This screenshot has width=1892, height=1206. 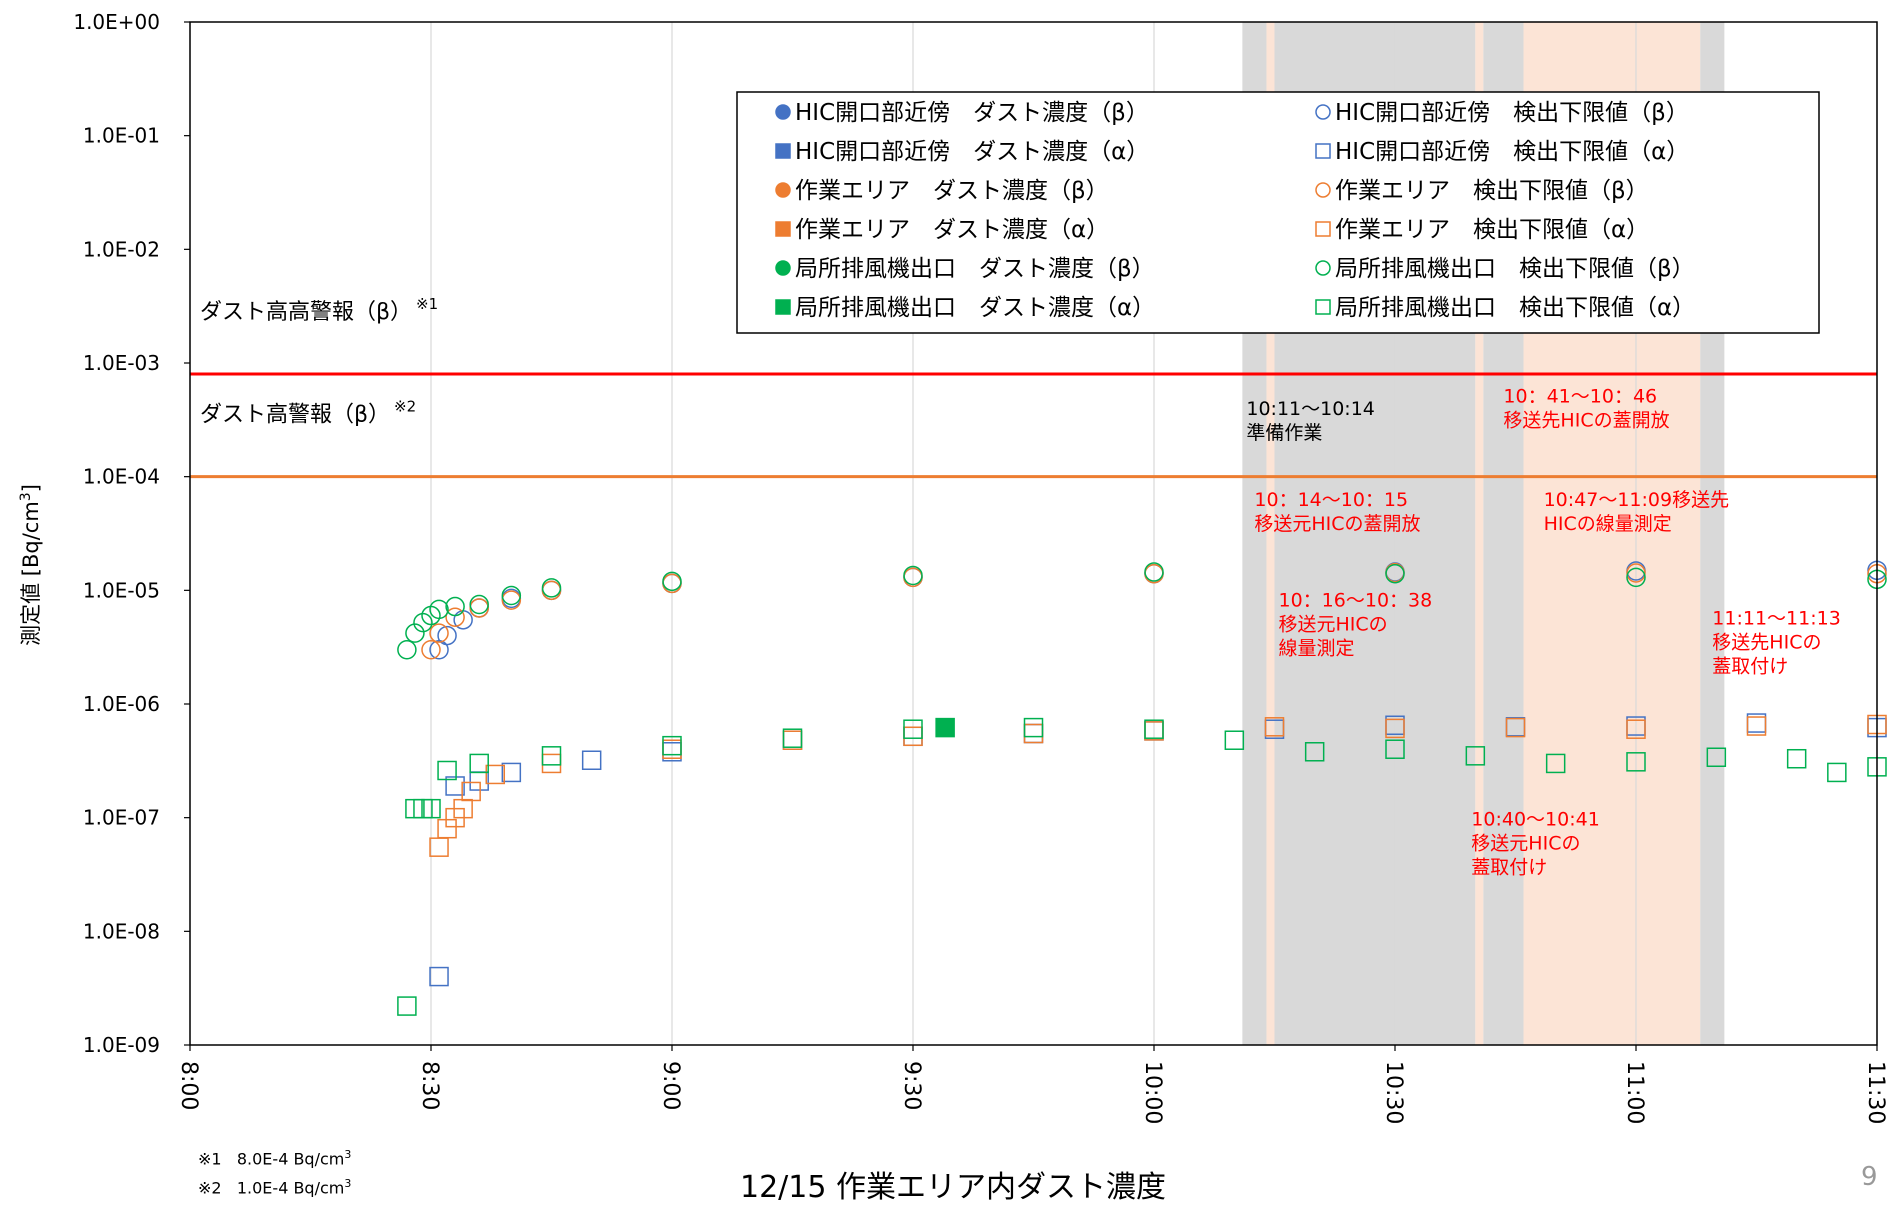 I want to click on annotation-1: 10：41～10：46 移送先HICの蓋開放, so click(x=1586, y=408).